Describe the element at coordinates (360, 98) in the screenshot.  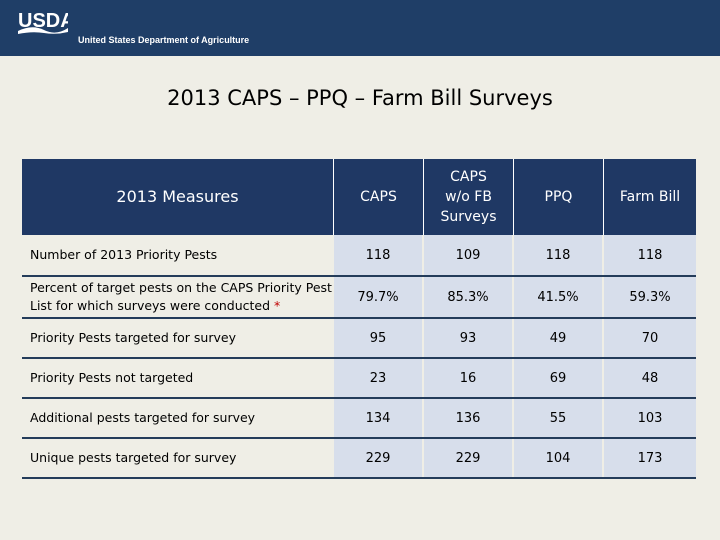
I see `page-title: 2013 CAPS – PPQ – Farm Bill Surveys` at that location.